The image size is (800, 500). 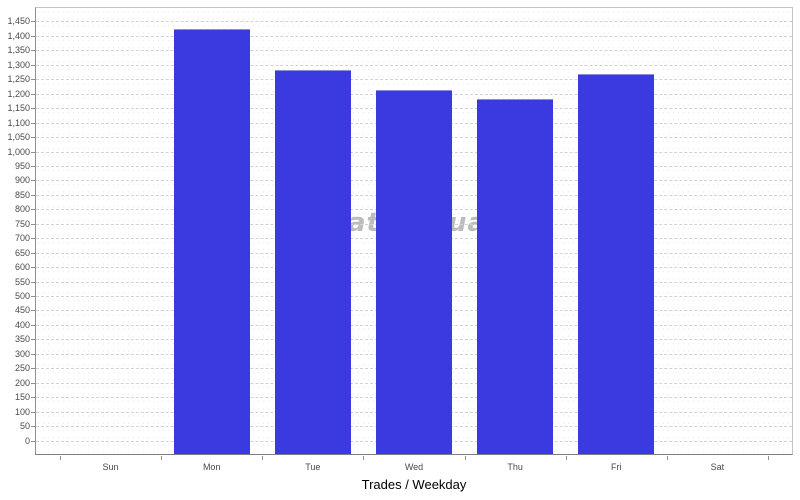 What do you see at coordinates (717, 467) in the screenshot?
I see `x-tick-label-sat: Sat` at bounding box center [717, 467].